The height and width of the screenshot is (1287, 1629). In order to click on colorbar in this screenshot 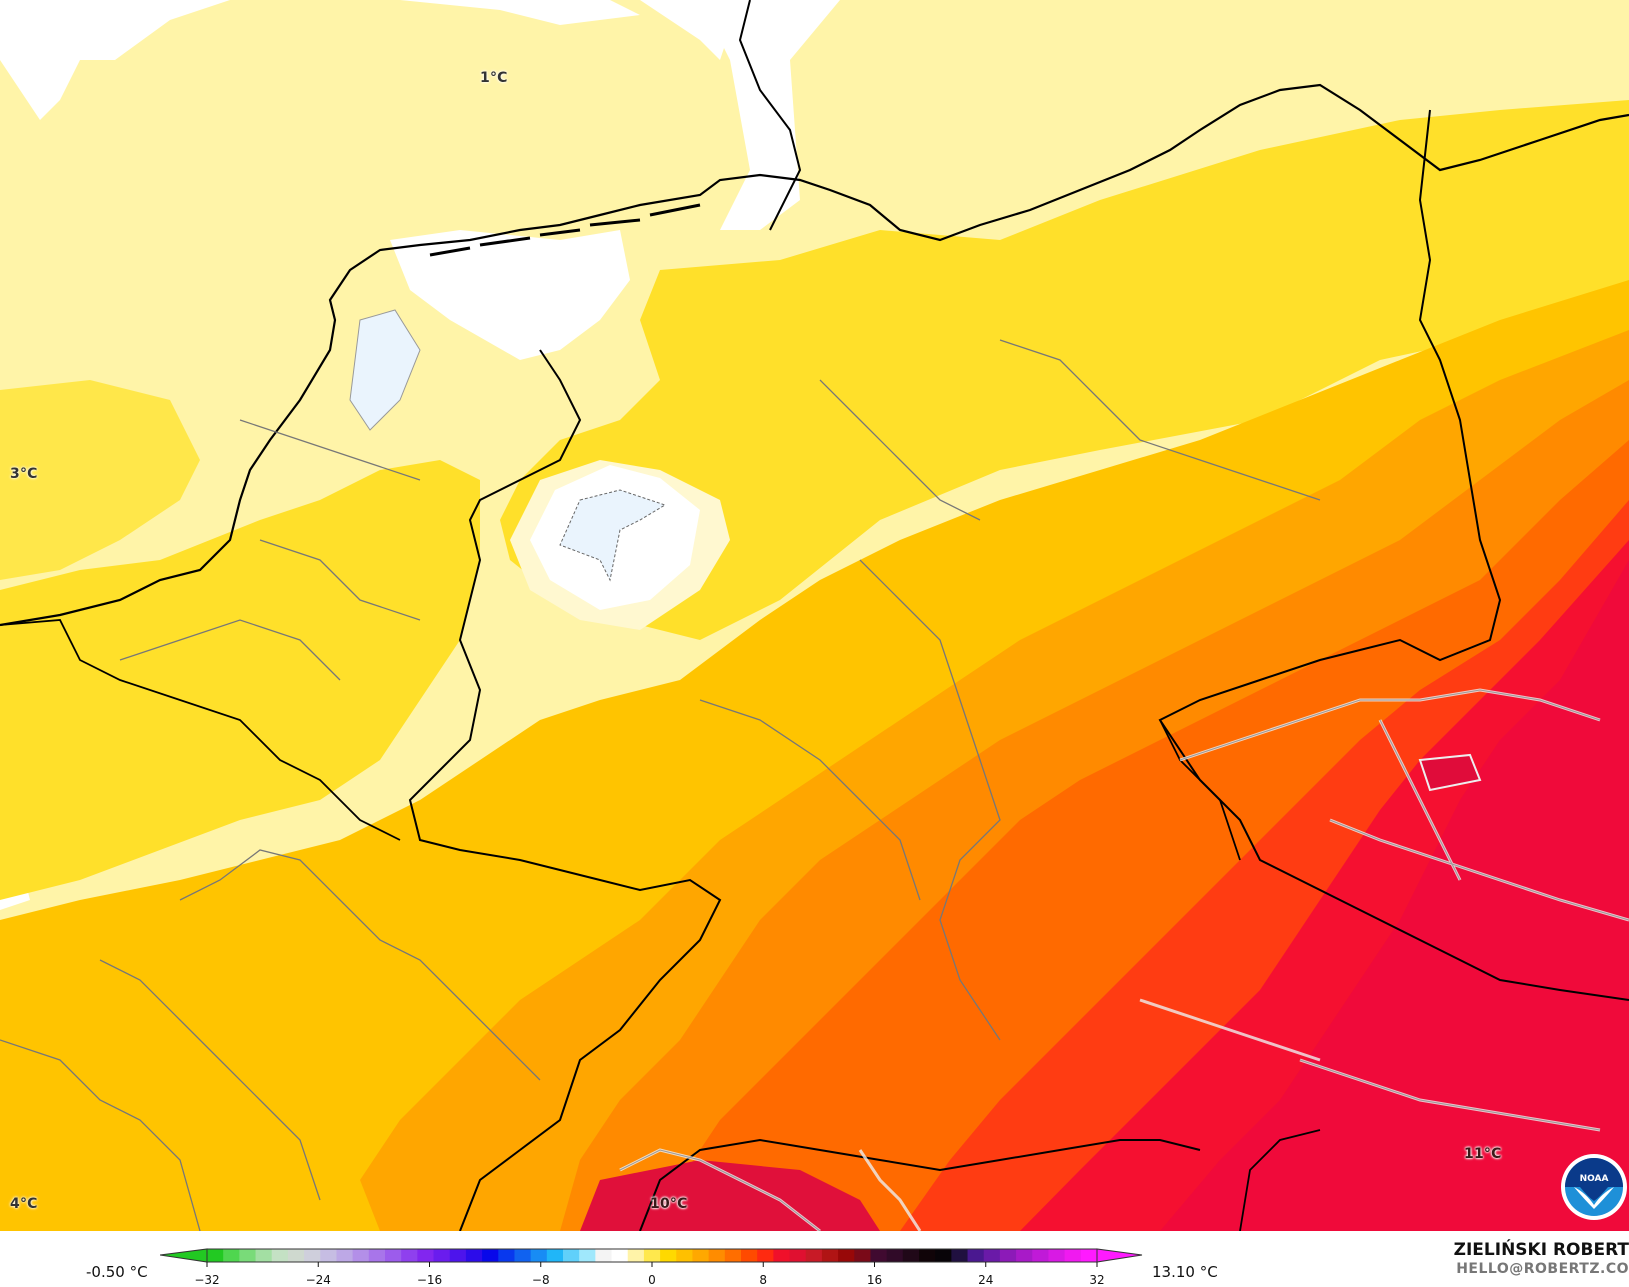, I will do `click(651, 1257)`.